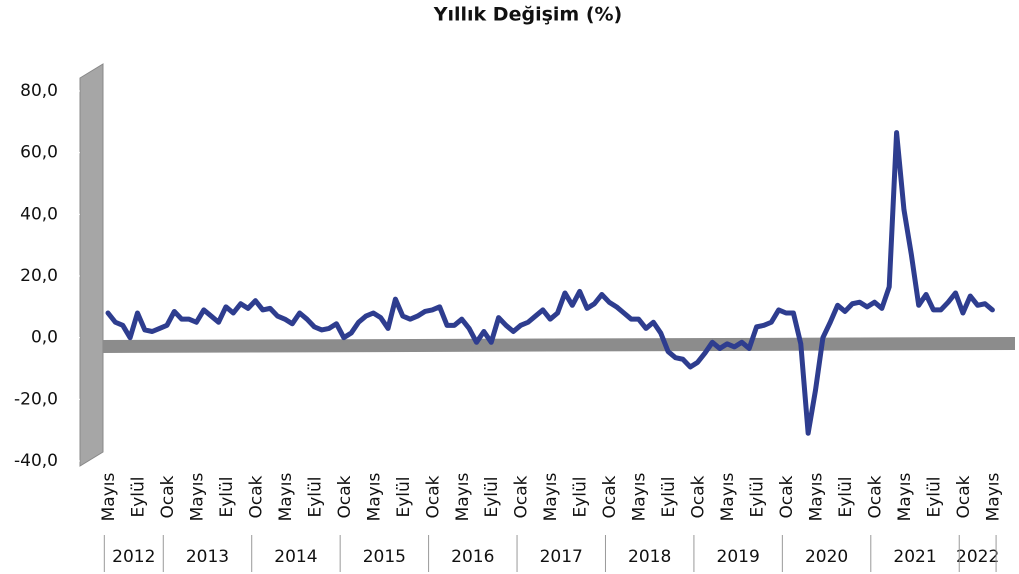  What do you see at coordinates (91, 265) in the screenshot?
I see `y-axis-wall` at bounding box center [91, 265].